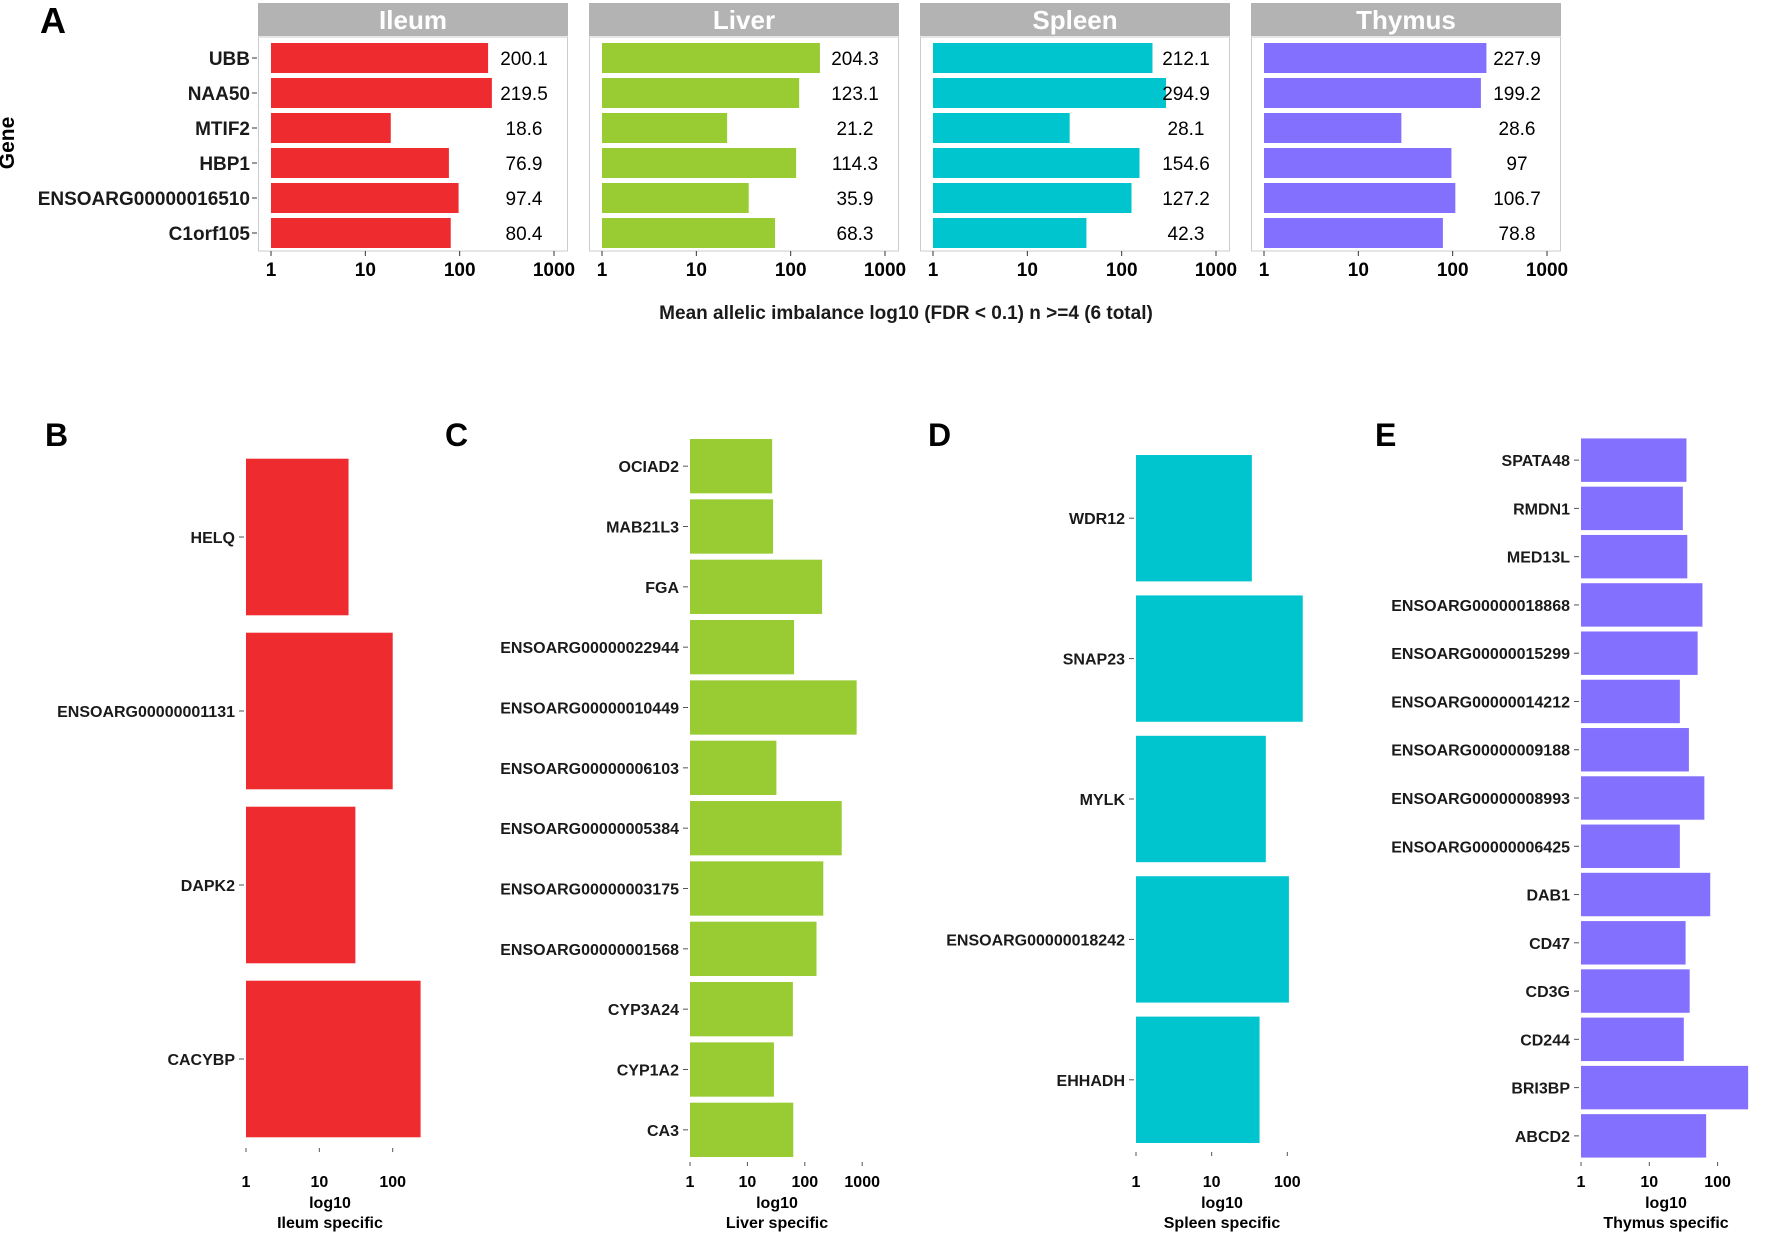  I want to click on gene-label: OCIAD2, so click(649, 467).